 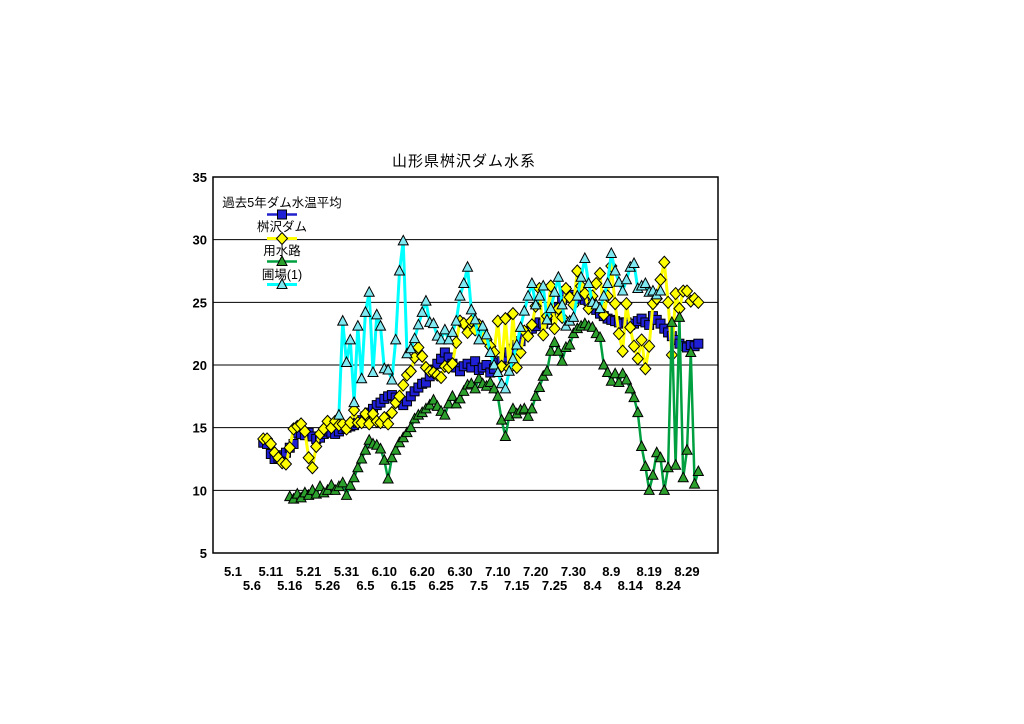 What do you see at coordinates (282, 214) in the screenshot?
I see `legend-marker-past-5yr-dam-average` at bounding box center [282, 214].